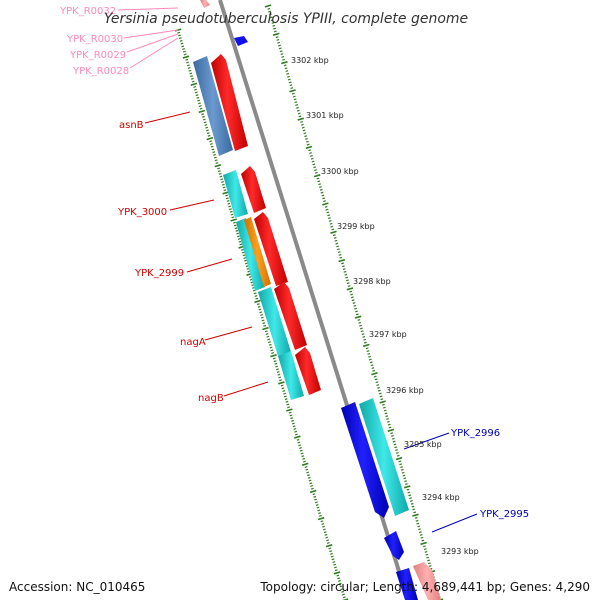 Image resolution: width=600 pixels, height=600 pixels. I want to click on ruler-label-3294: 3294 kbp, so click(441, 497).